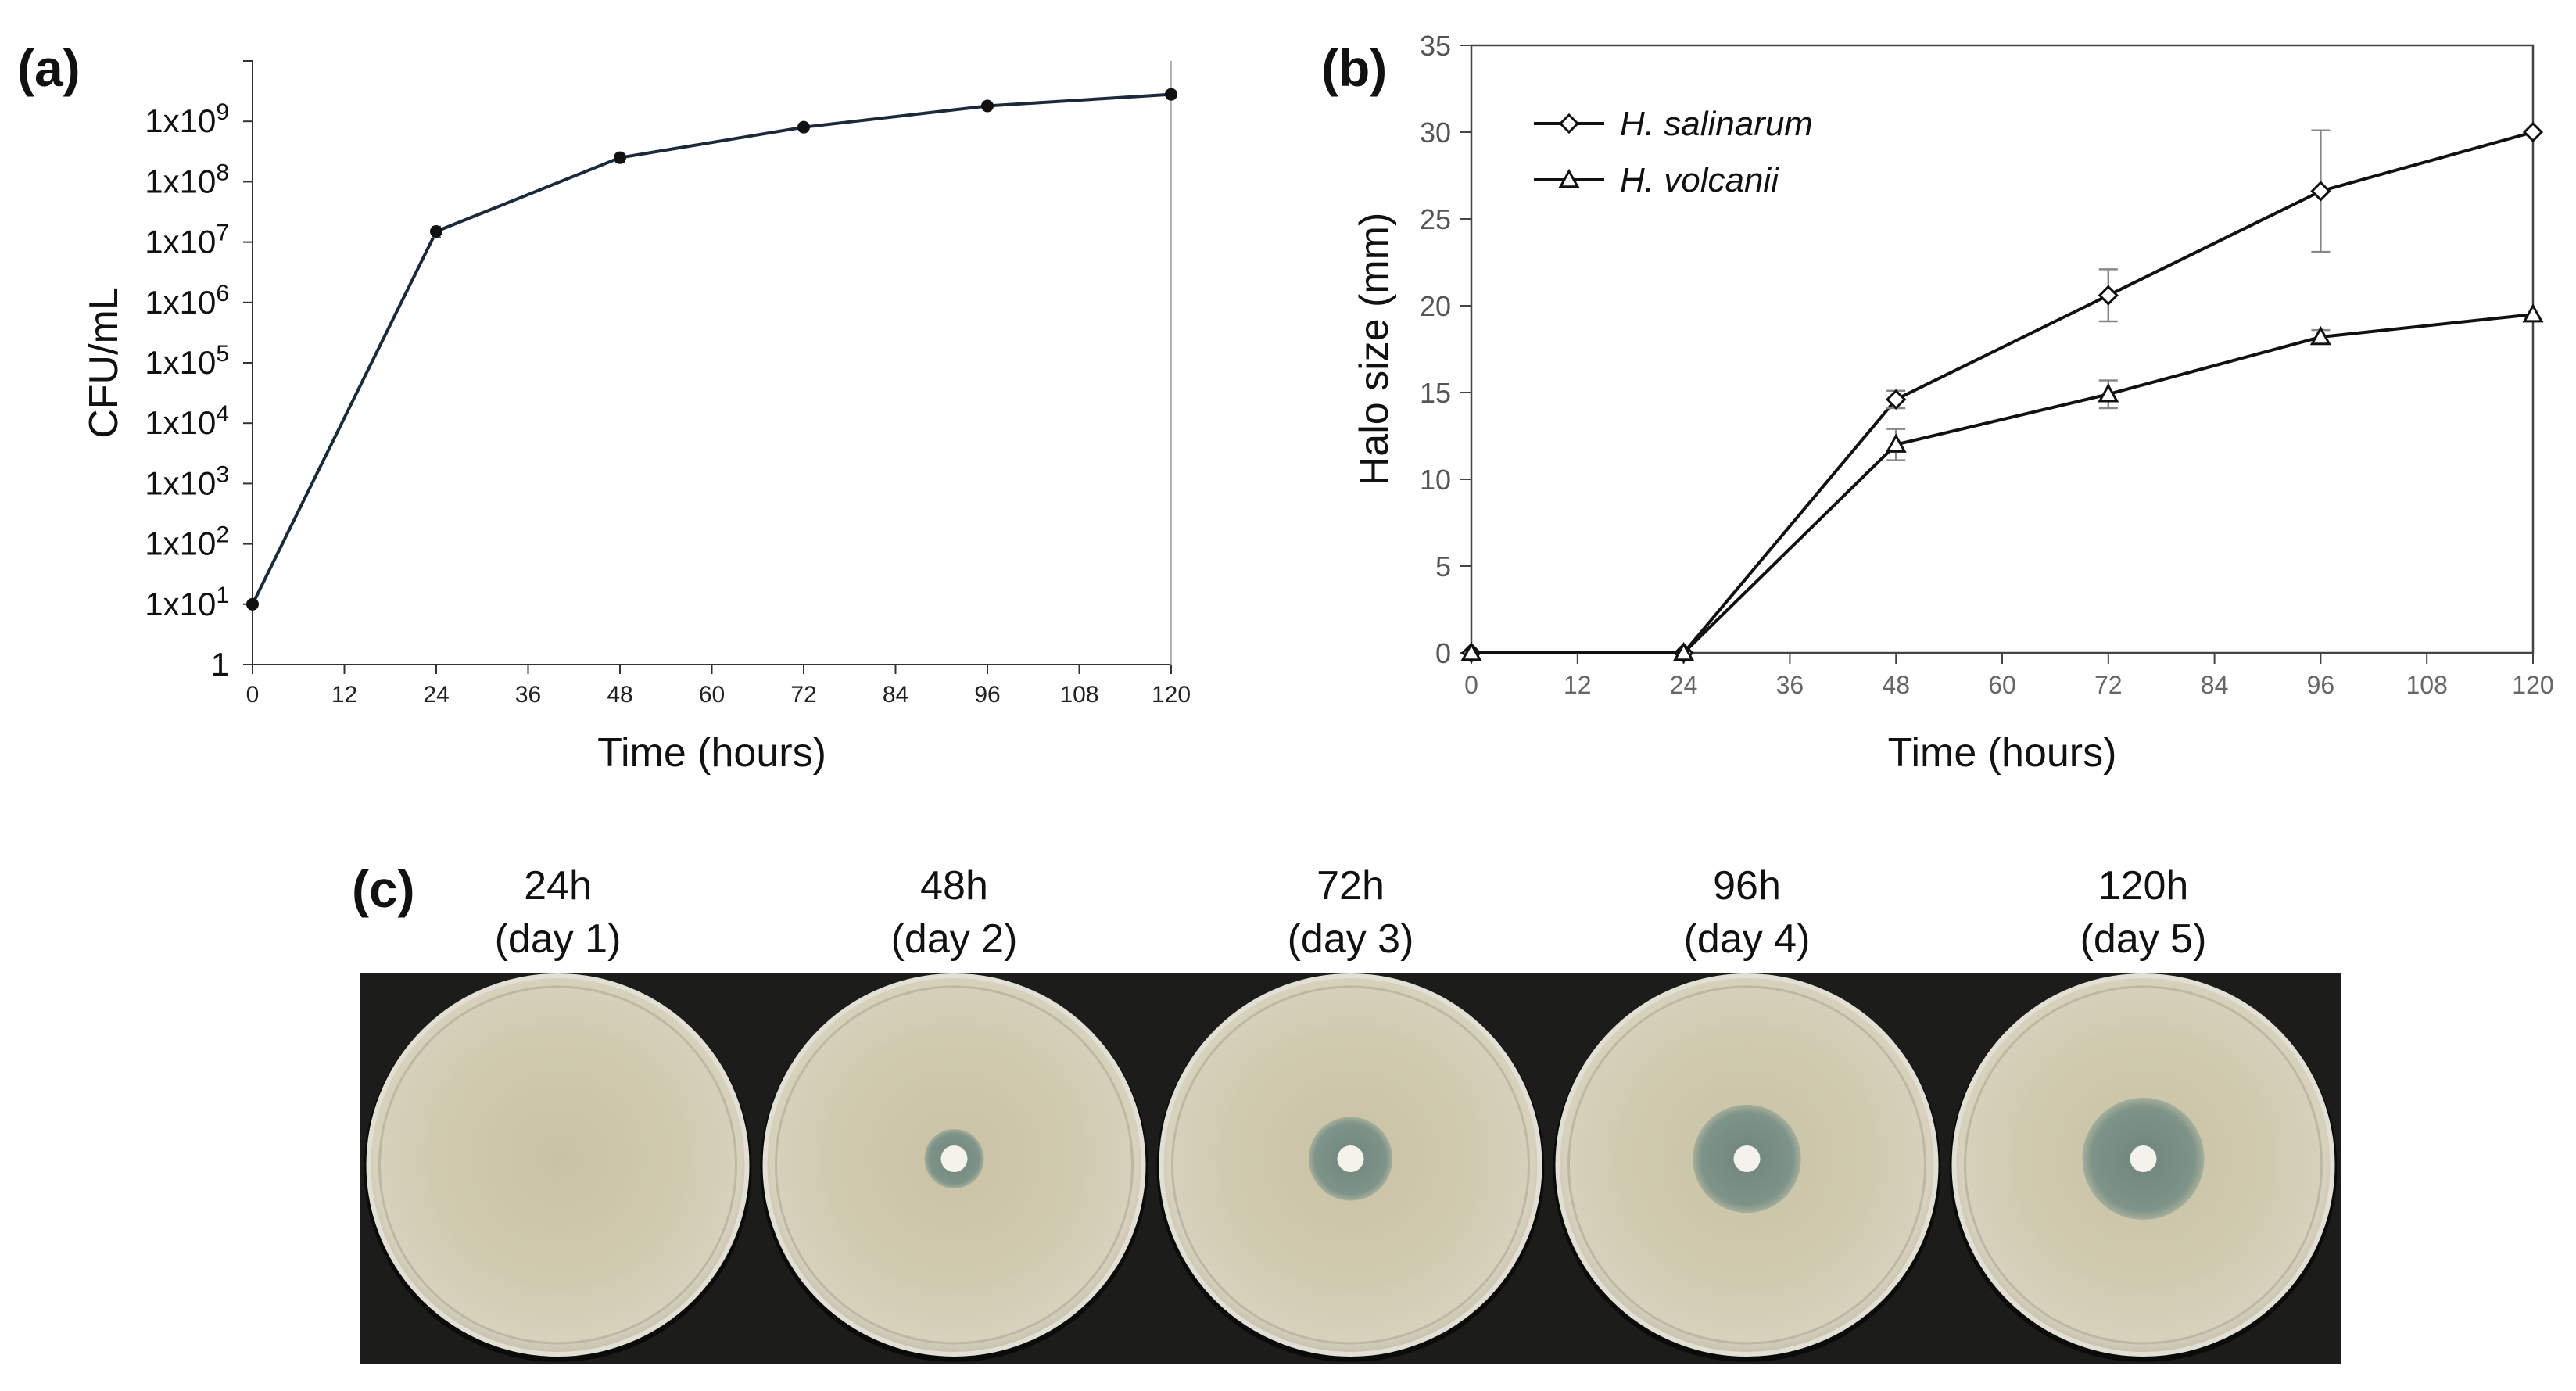 The height and width of the screenshot is (1391, 2576). Describe the element at coordinates (187, 179) in the screenshot. I see `y-tick-label: 1x10⁸` at that location.